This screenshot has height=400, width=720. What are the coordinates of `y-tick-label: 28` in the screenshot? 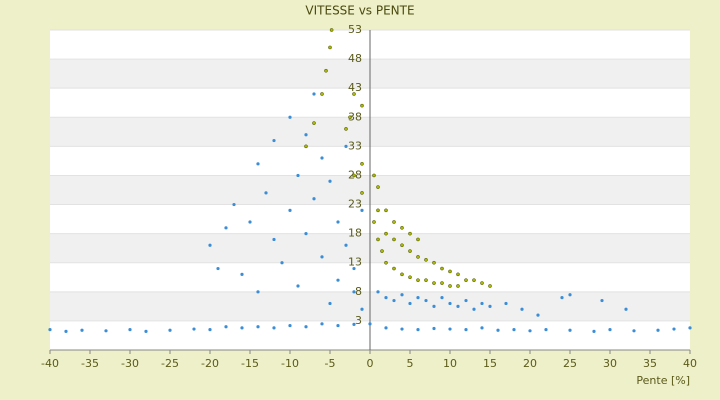 It's located at (355, 174).